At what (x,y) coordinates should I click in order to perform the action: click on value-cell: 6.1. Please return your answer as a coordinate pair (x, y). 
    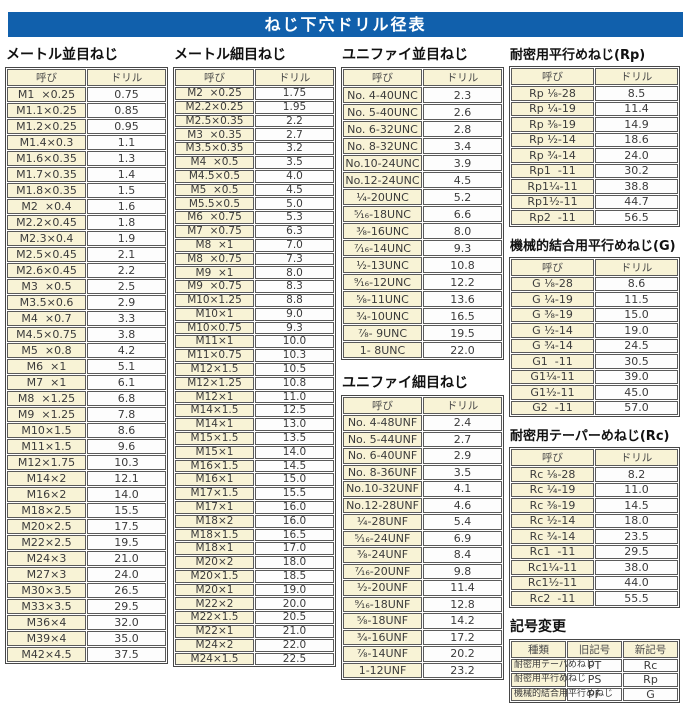
    Looking at the image, I should click on (126, 382).